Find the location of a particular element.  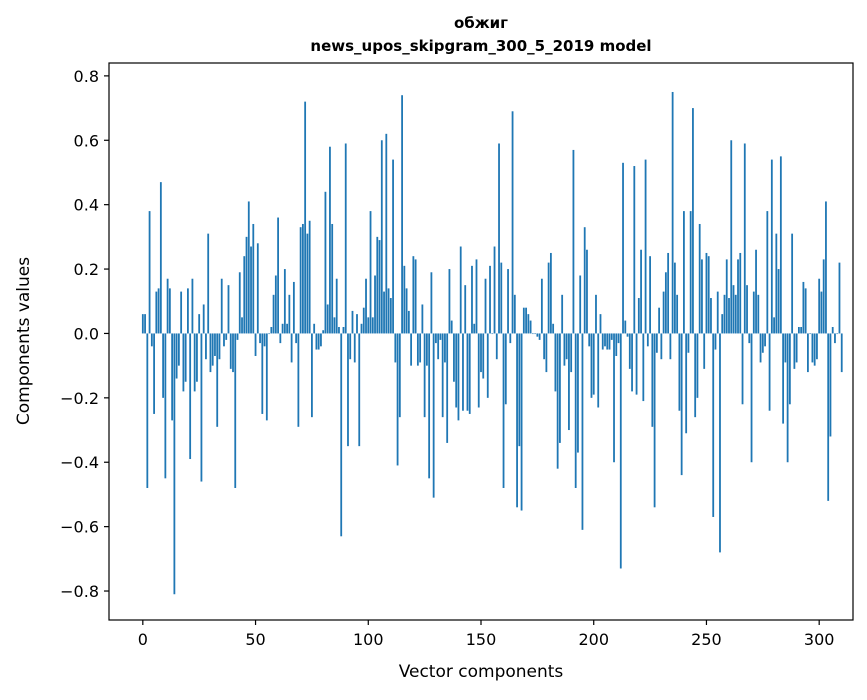

x-axis-ticks: 0 50 100 150 200 250 300 is located at coordinates (486, 634).